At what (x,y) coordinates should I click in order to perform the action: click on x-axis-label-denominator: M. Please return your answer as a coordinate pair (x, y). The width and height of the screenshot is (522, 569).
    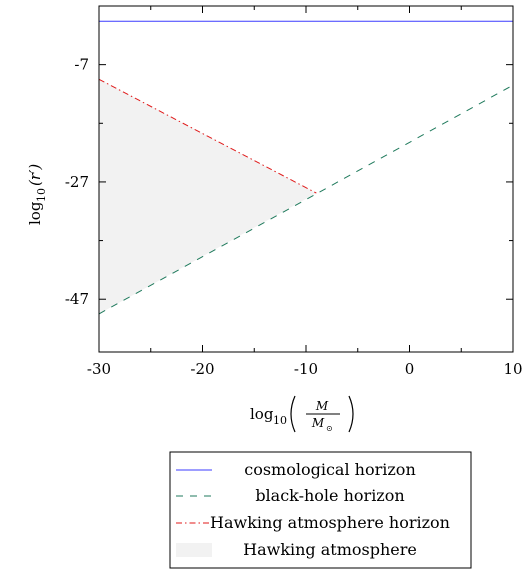
    Looking at the image, I should click on (318, 423).